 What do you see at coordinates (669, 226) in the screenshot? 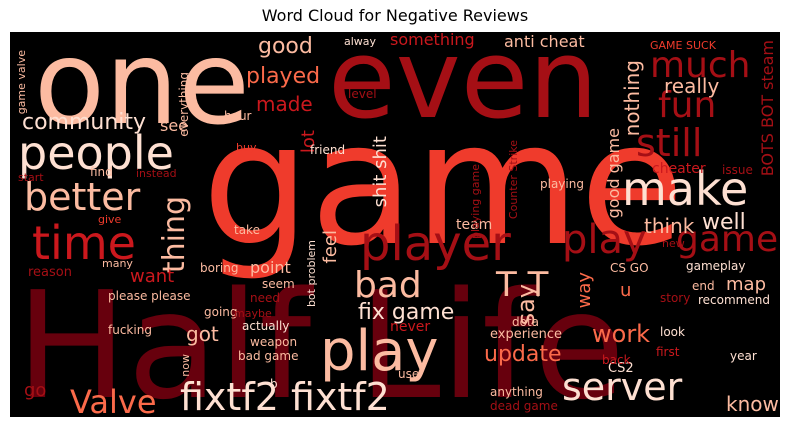
I see `word-think: think` at bounding box center [669, 226].